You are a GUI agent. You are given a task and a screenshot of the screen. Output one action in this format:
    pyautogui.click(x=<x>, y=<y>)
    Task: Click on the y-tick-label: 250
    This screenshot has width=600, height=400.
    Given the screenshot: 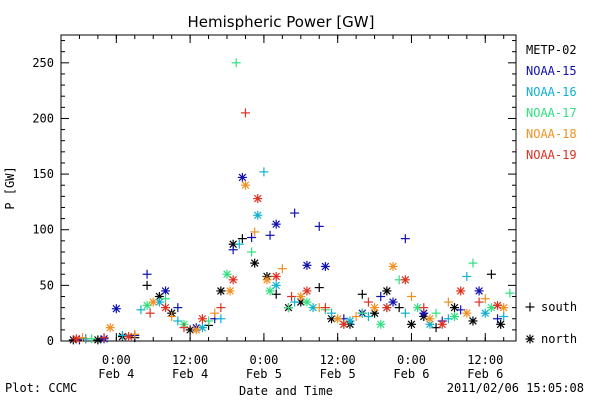 What is the action you would take?
    pyautogui.click(x=43, y=63)
    